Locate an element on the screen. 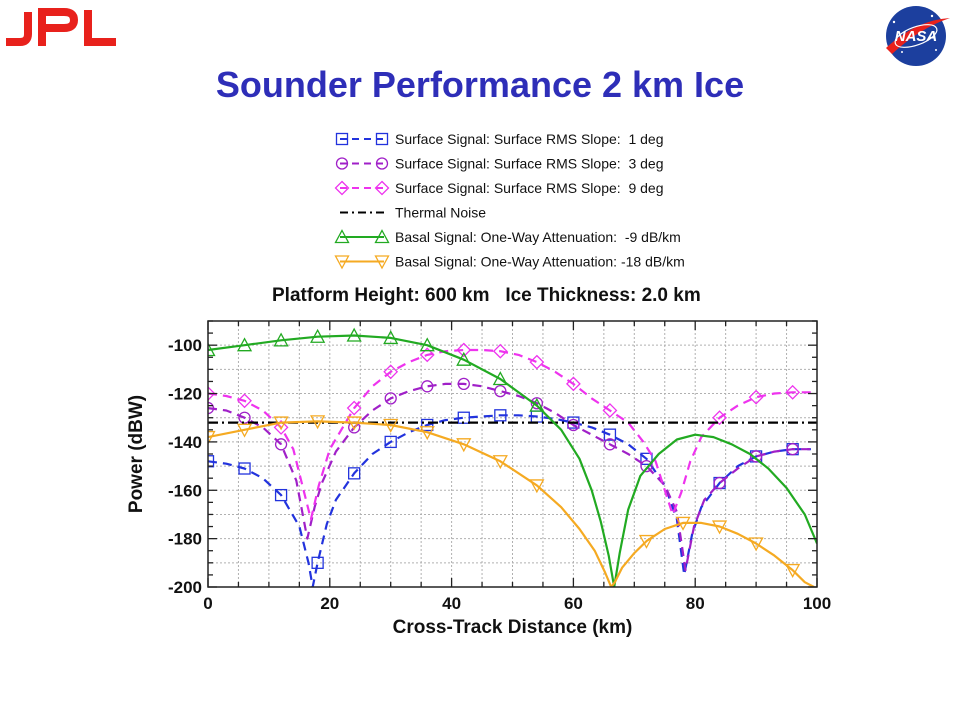 This screenshot has width=960, height=720. nasa-logo: NASA is located at coordinates (918, 36).